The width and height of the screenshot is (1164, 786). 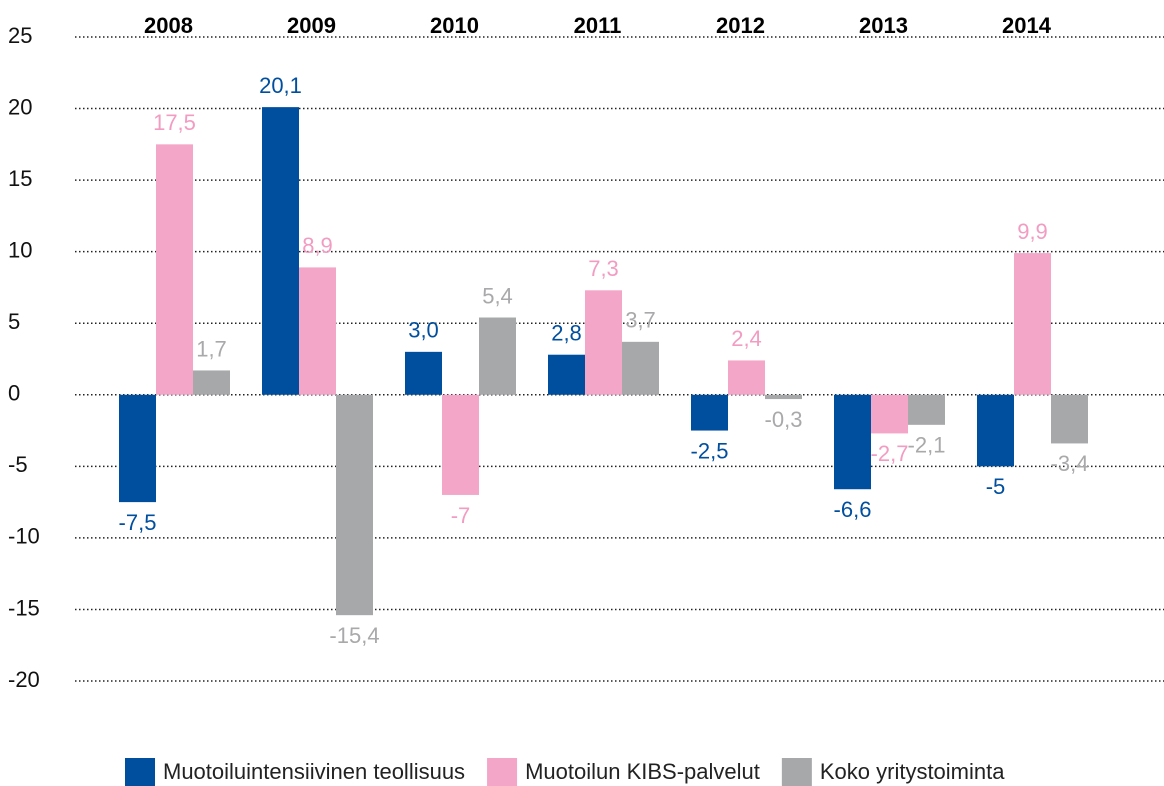 What do you see at coordinates (20, 178) in the screenshot?
I see `y-tick-label: 15` at bounding box center [20, 178].